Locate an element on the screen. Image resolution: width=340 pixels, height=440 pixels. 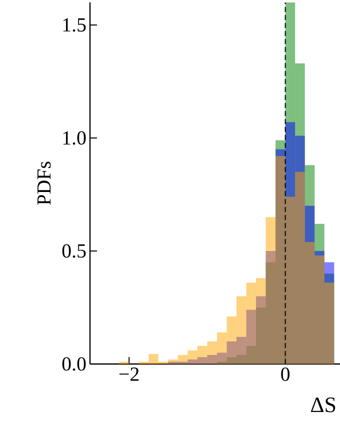
x-tick-label: −2 is located at coordinates (129, 374).